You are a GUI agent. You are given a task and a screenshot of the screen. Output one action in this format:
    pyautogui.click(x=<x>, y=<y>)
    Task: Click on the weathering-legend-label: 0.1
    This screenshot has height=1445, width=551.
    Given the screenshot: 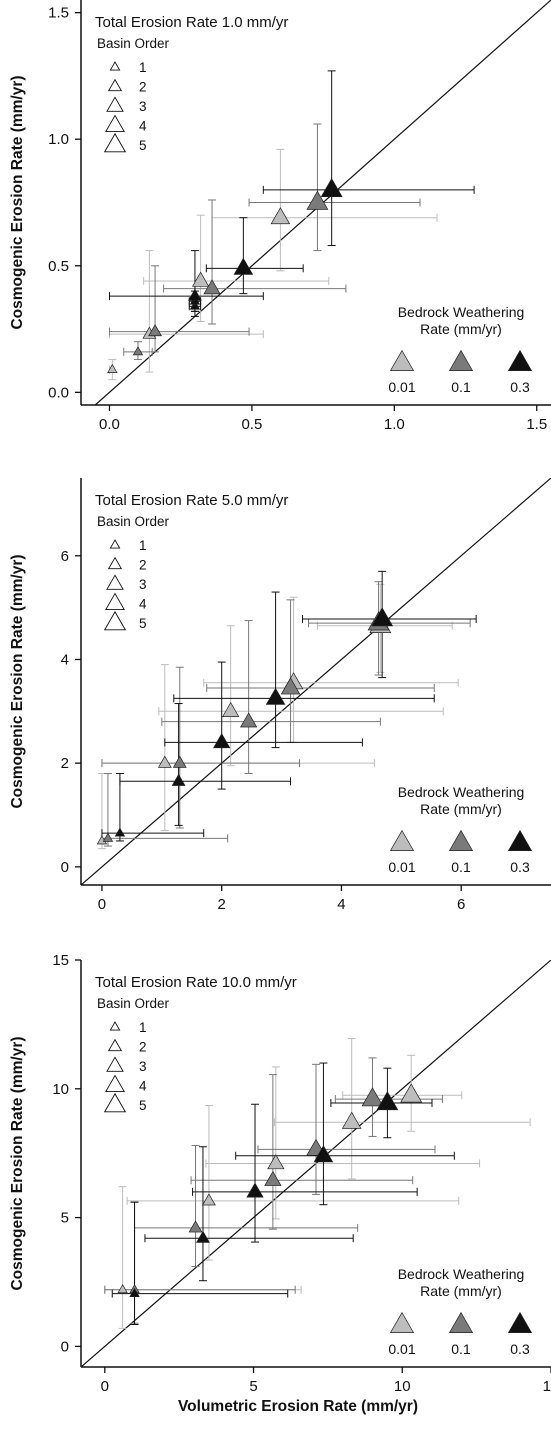 What is the action you would take?
    pyautogui.click(x=461, y=867)
    